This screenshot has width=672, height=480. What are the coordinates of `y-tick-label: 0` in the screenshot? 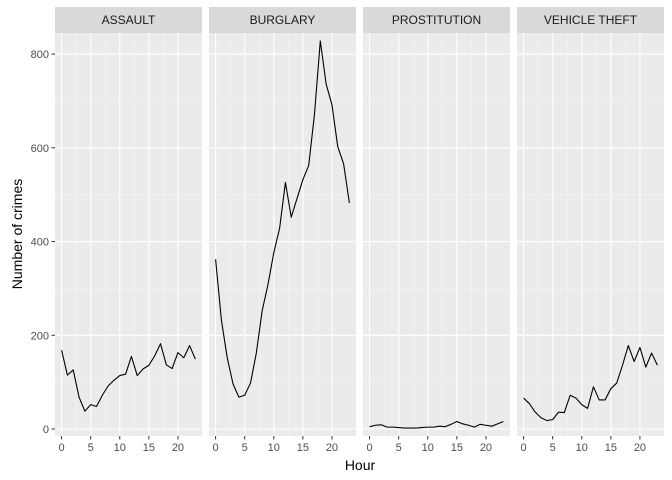 It's located at (46, 430).